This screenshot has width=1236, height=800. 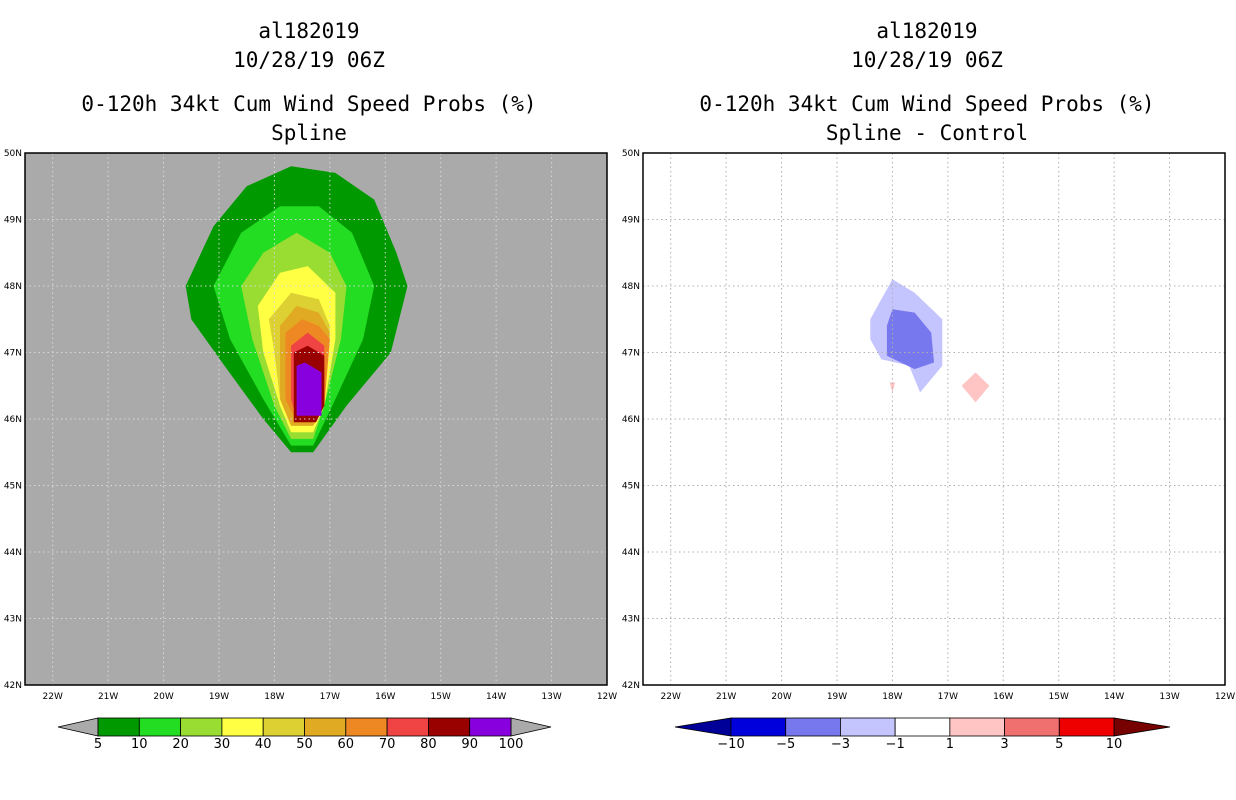 What do you see at coordinates (428, 744) in the screenshot?
I see `colorbar-label: 80` at bounding box center [428, 744].